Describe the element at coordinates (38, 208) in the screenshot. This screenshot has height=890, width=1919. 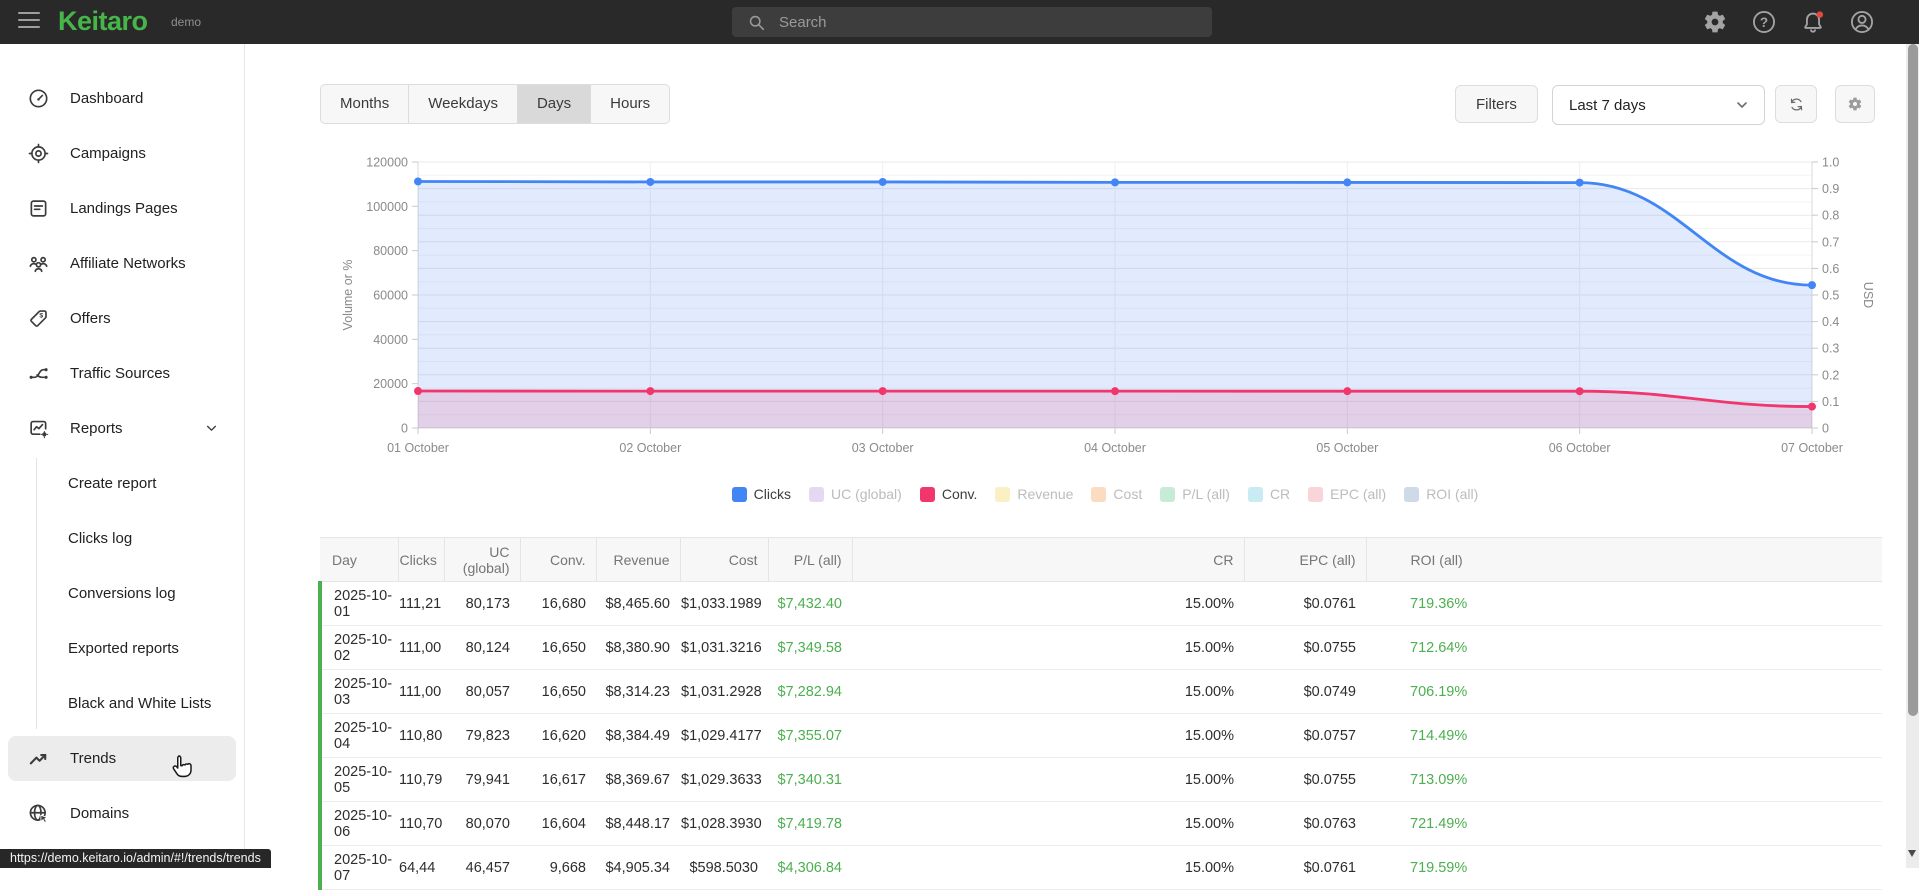
I see `landings-icon` at that location.